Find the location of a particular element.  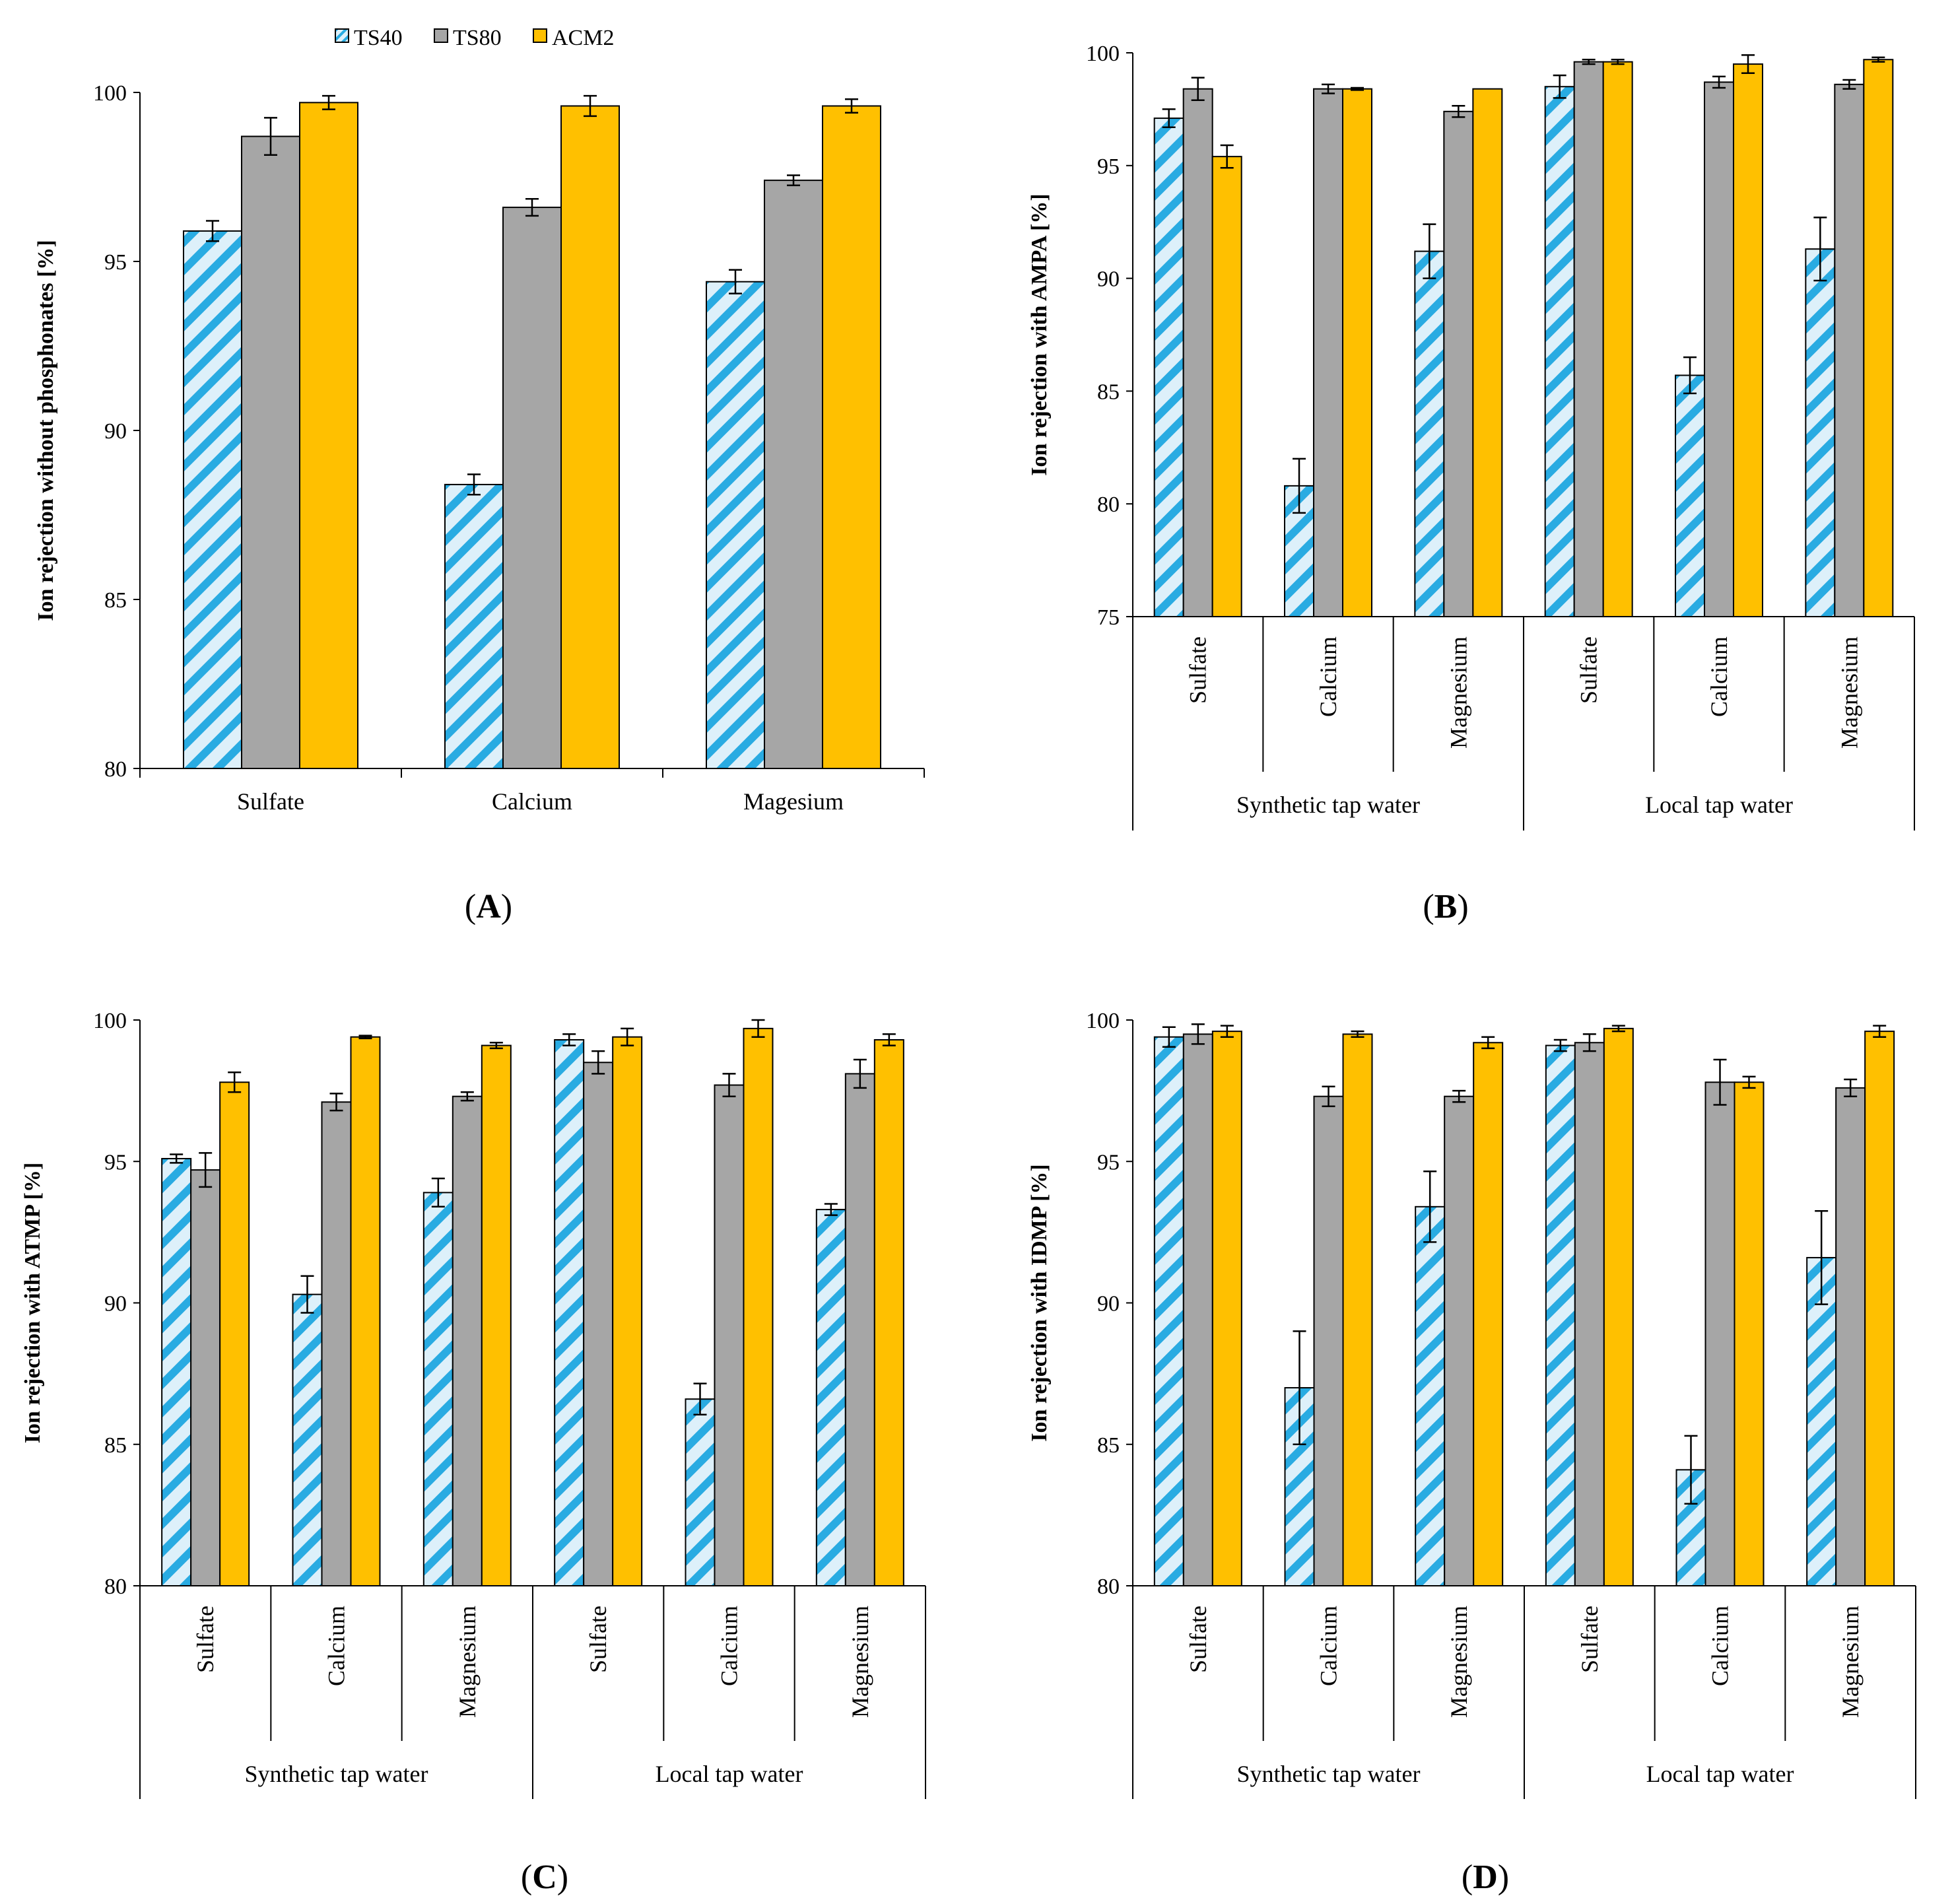

legend-swatch-ts80 is located at coordinates (441, 35).